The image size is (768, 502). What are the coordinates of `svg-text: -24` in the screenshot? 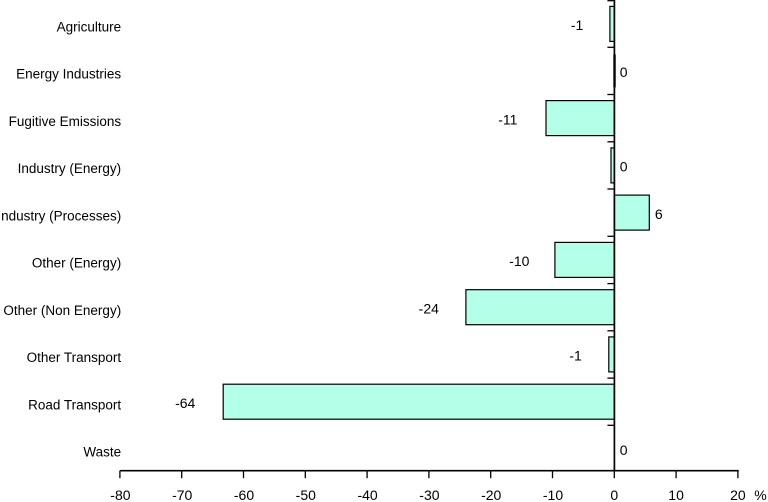 It's located at (429, 309).